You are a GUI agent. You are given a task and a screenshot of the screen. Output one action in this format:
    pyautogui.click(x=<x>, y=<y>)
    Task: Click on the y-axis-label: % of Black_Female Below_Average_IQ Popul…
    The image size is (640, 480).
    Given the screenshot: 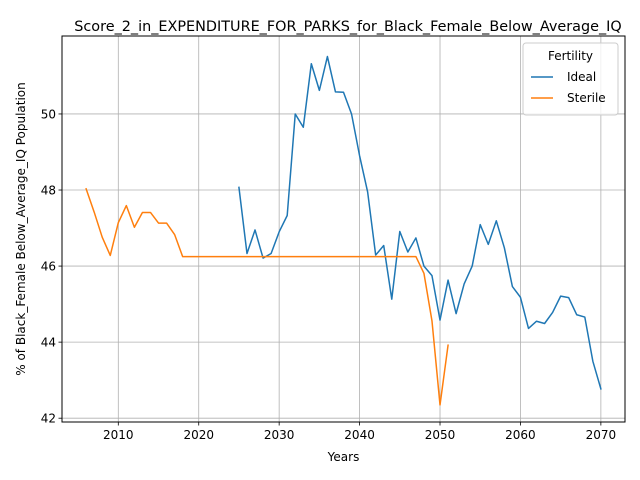 What is the action you would take?
    pyautogui.click(x=21, y=229)
    